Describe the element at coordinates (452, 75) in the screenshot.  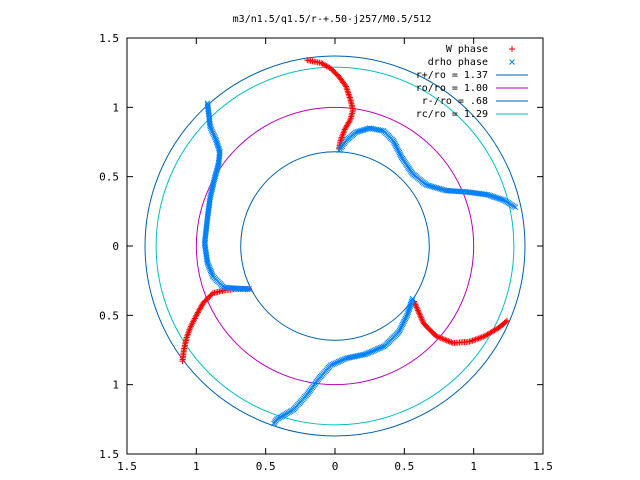
I see `legend-label: r+/ro = 1.37` at that location.